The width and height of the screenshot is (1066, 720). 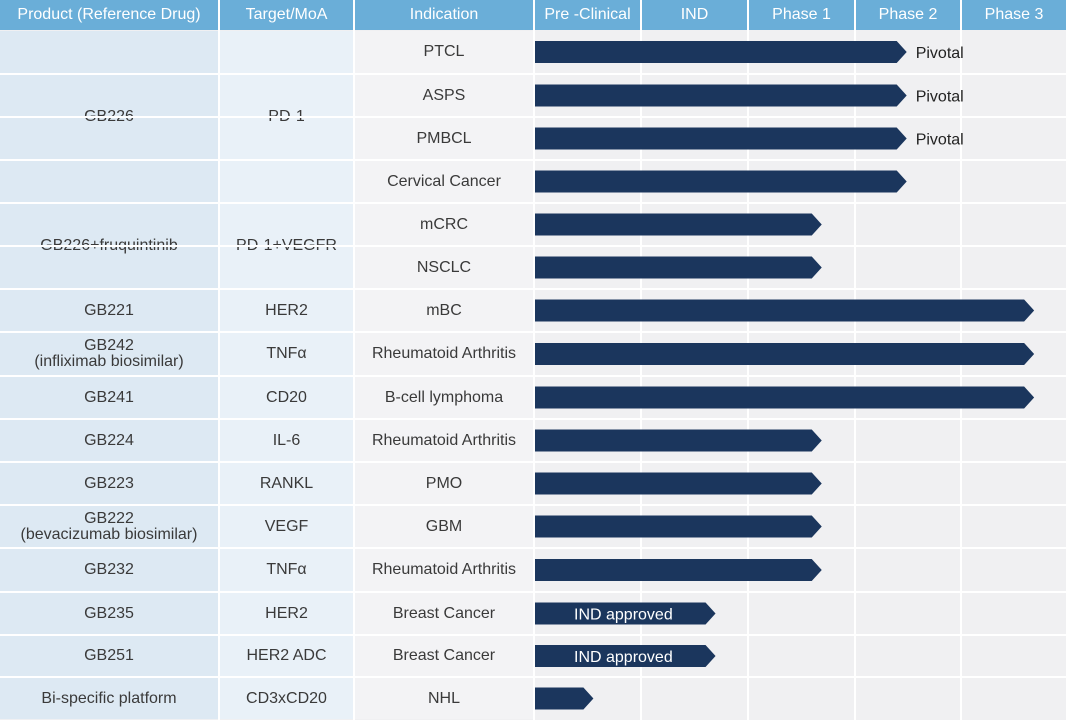 What do you see at coordinates (444, 52) in the screenshot?
I see `indication-cell: PTCL` at bounding box center [444, 52].